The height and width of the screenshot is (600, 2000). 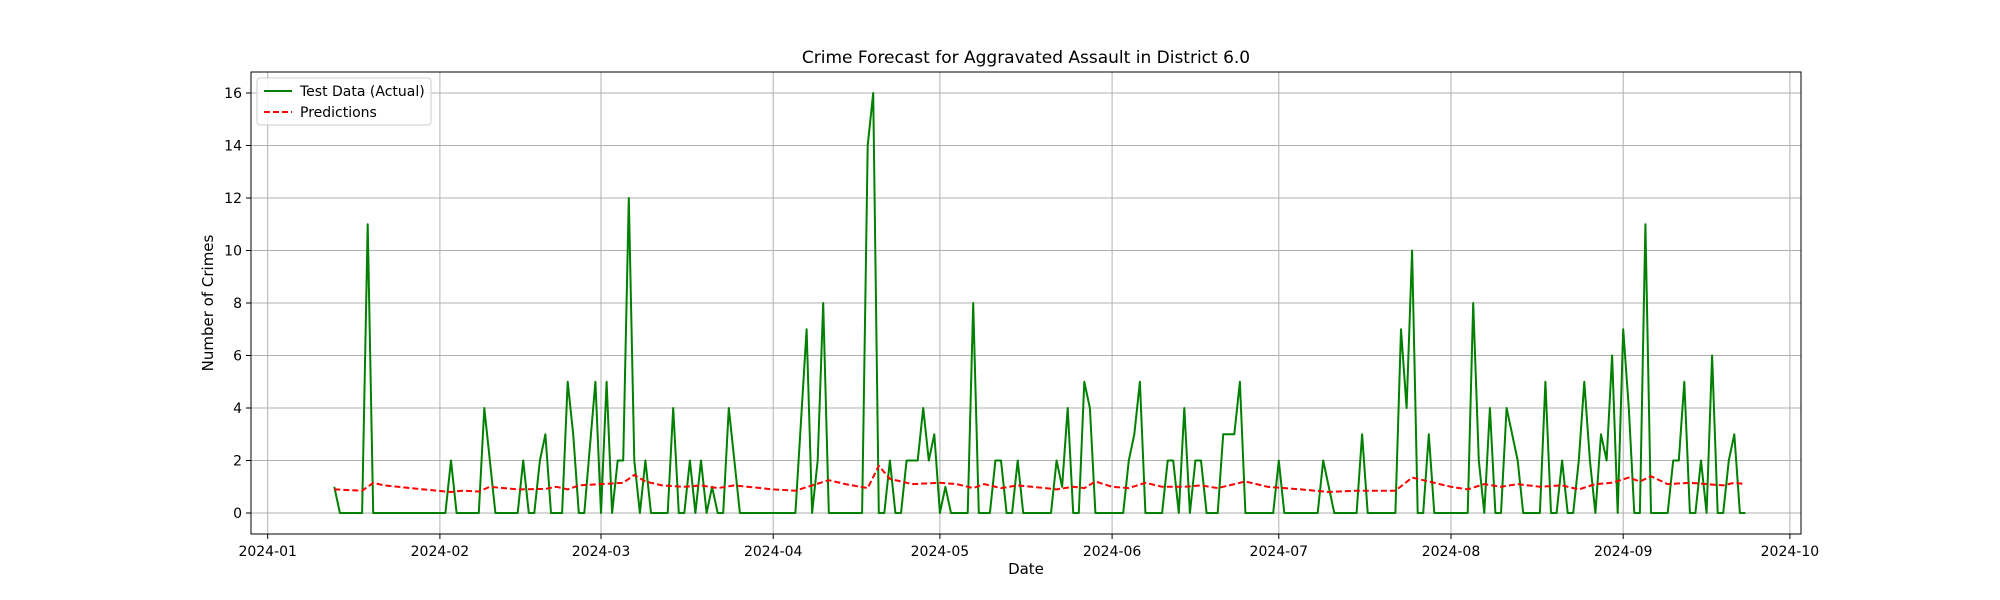 What do you see at coordinates (1279, 552) in the screenshot?
I see `x-tick-label: 2024-07` at bounding box center [1279, 552].